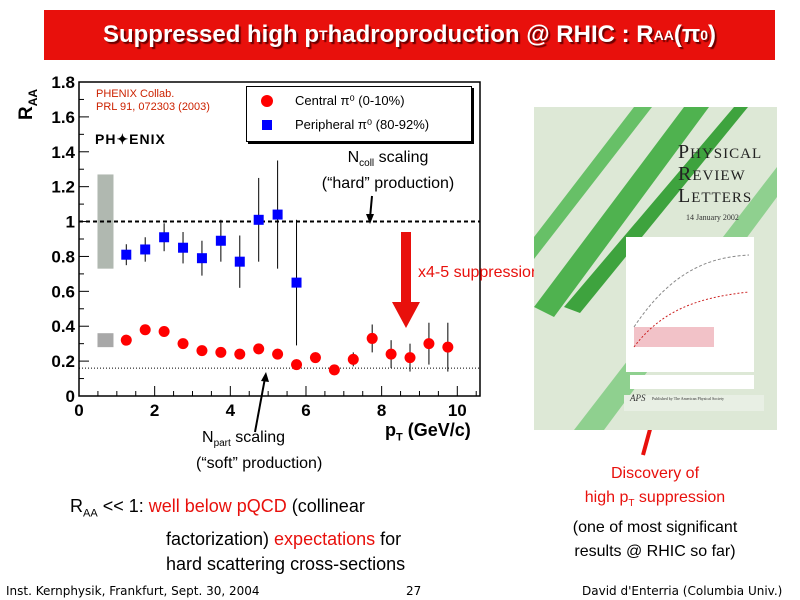 The height and width of the screenshot is (600, 800). I want to click on footer-page-number: 27, so click(414, 591).